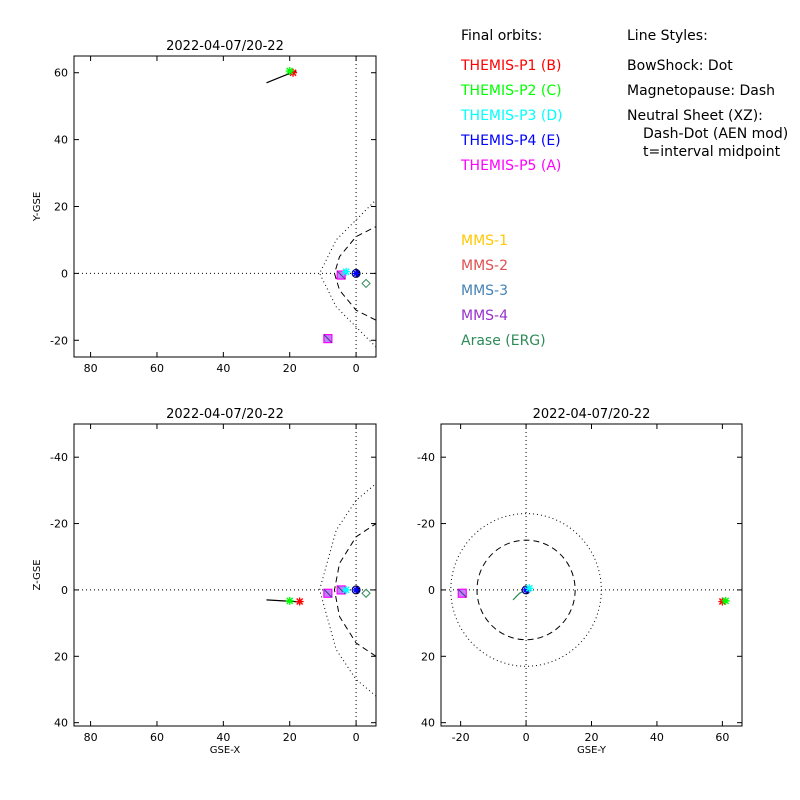  What do you see at coordinates (484, 241) in the screenshot?
I see `legend-mms-1: MMS-1` at bounding box center [484, 241].